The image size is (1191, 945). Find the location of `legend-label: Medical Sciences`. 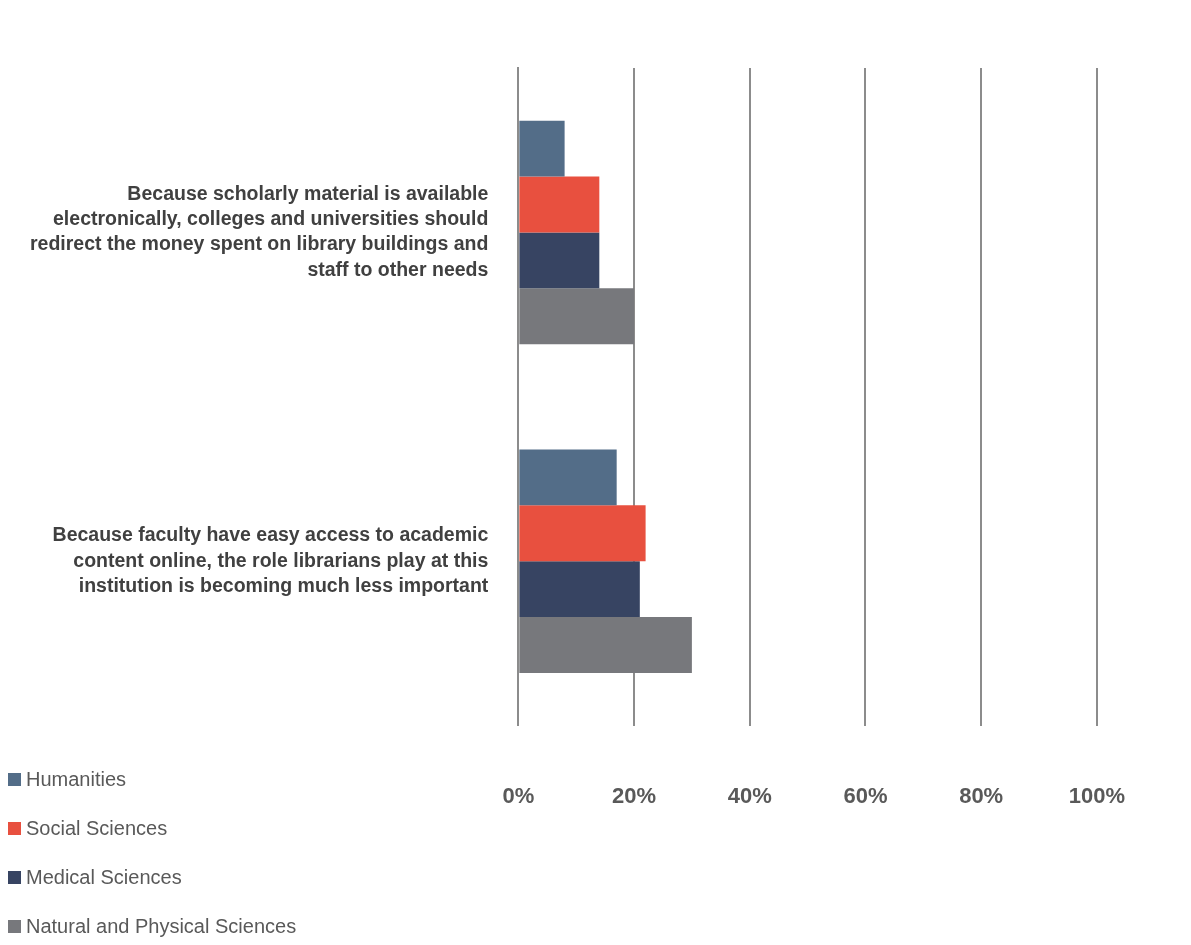

legend-label: Medical Sciences is located at coordinates (104, 877).